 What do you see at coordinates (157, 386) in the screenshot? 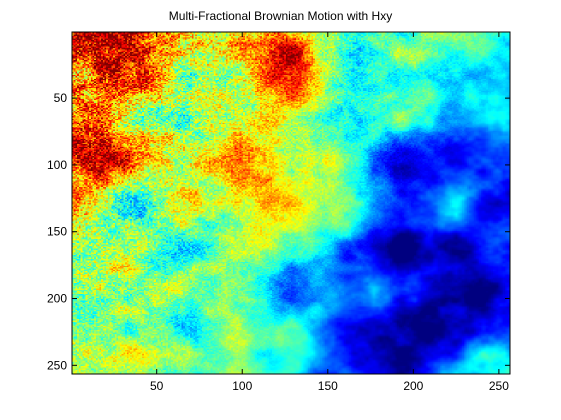
I see `x-tick-label: 50` at bounding box center [157, 386].